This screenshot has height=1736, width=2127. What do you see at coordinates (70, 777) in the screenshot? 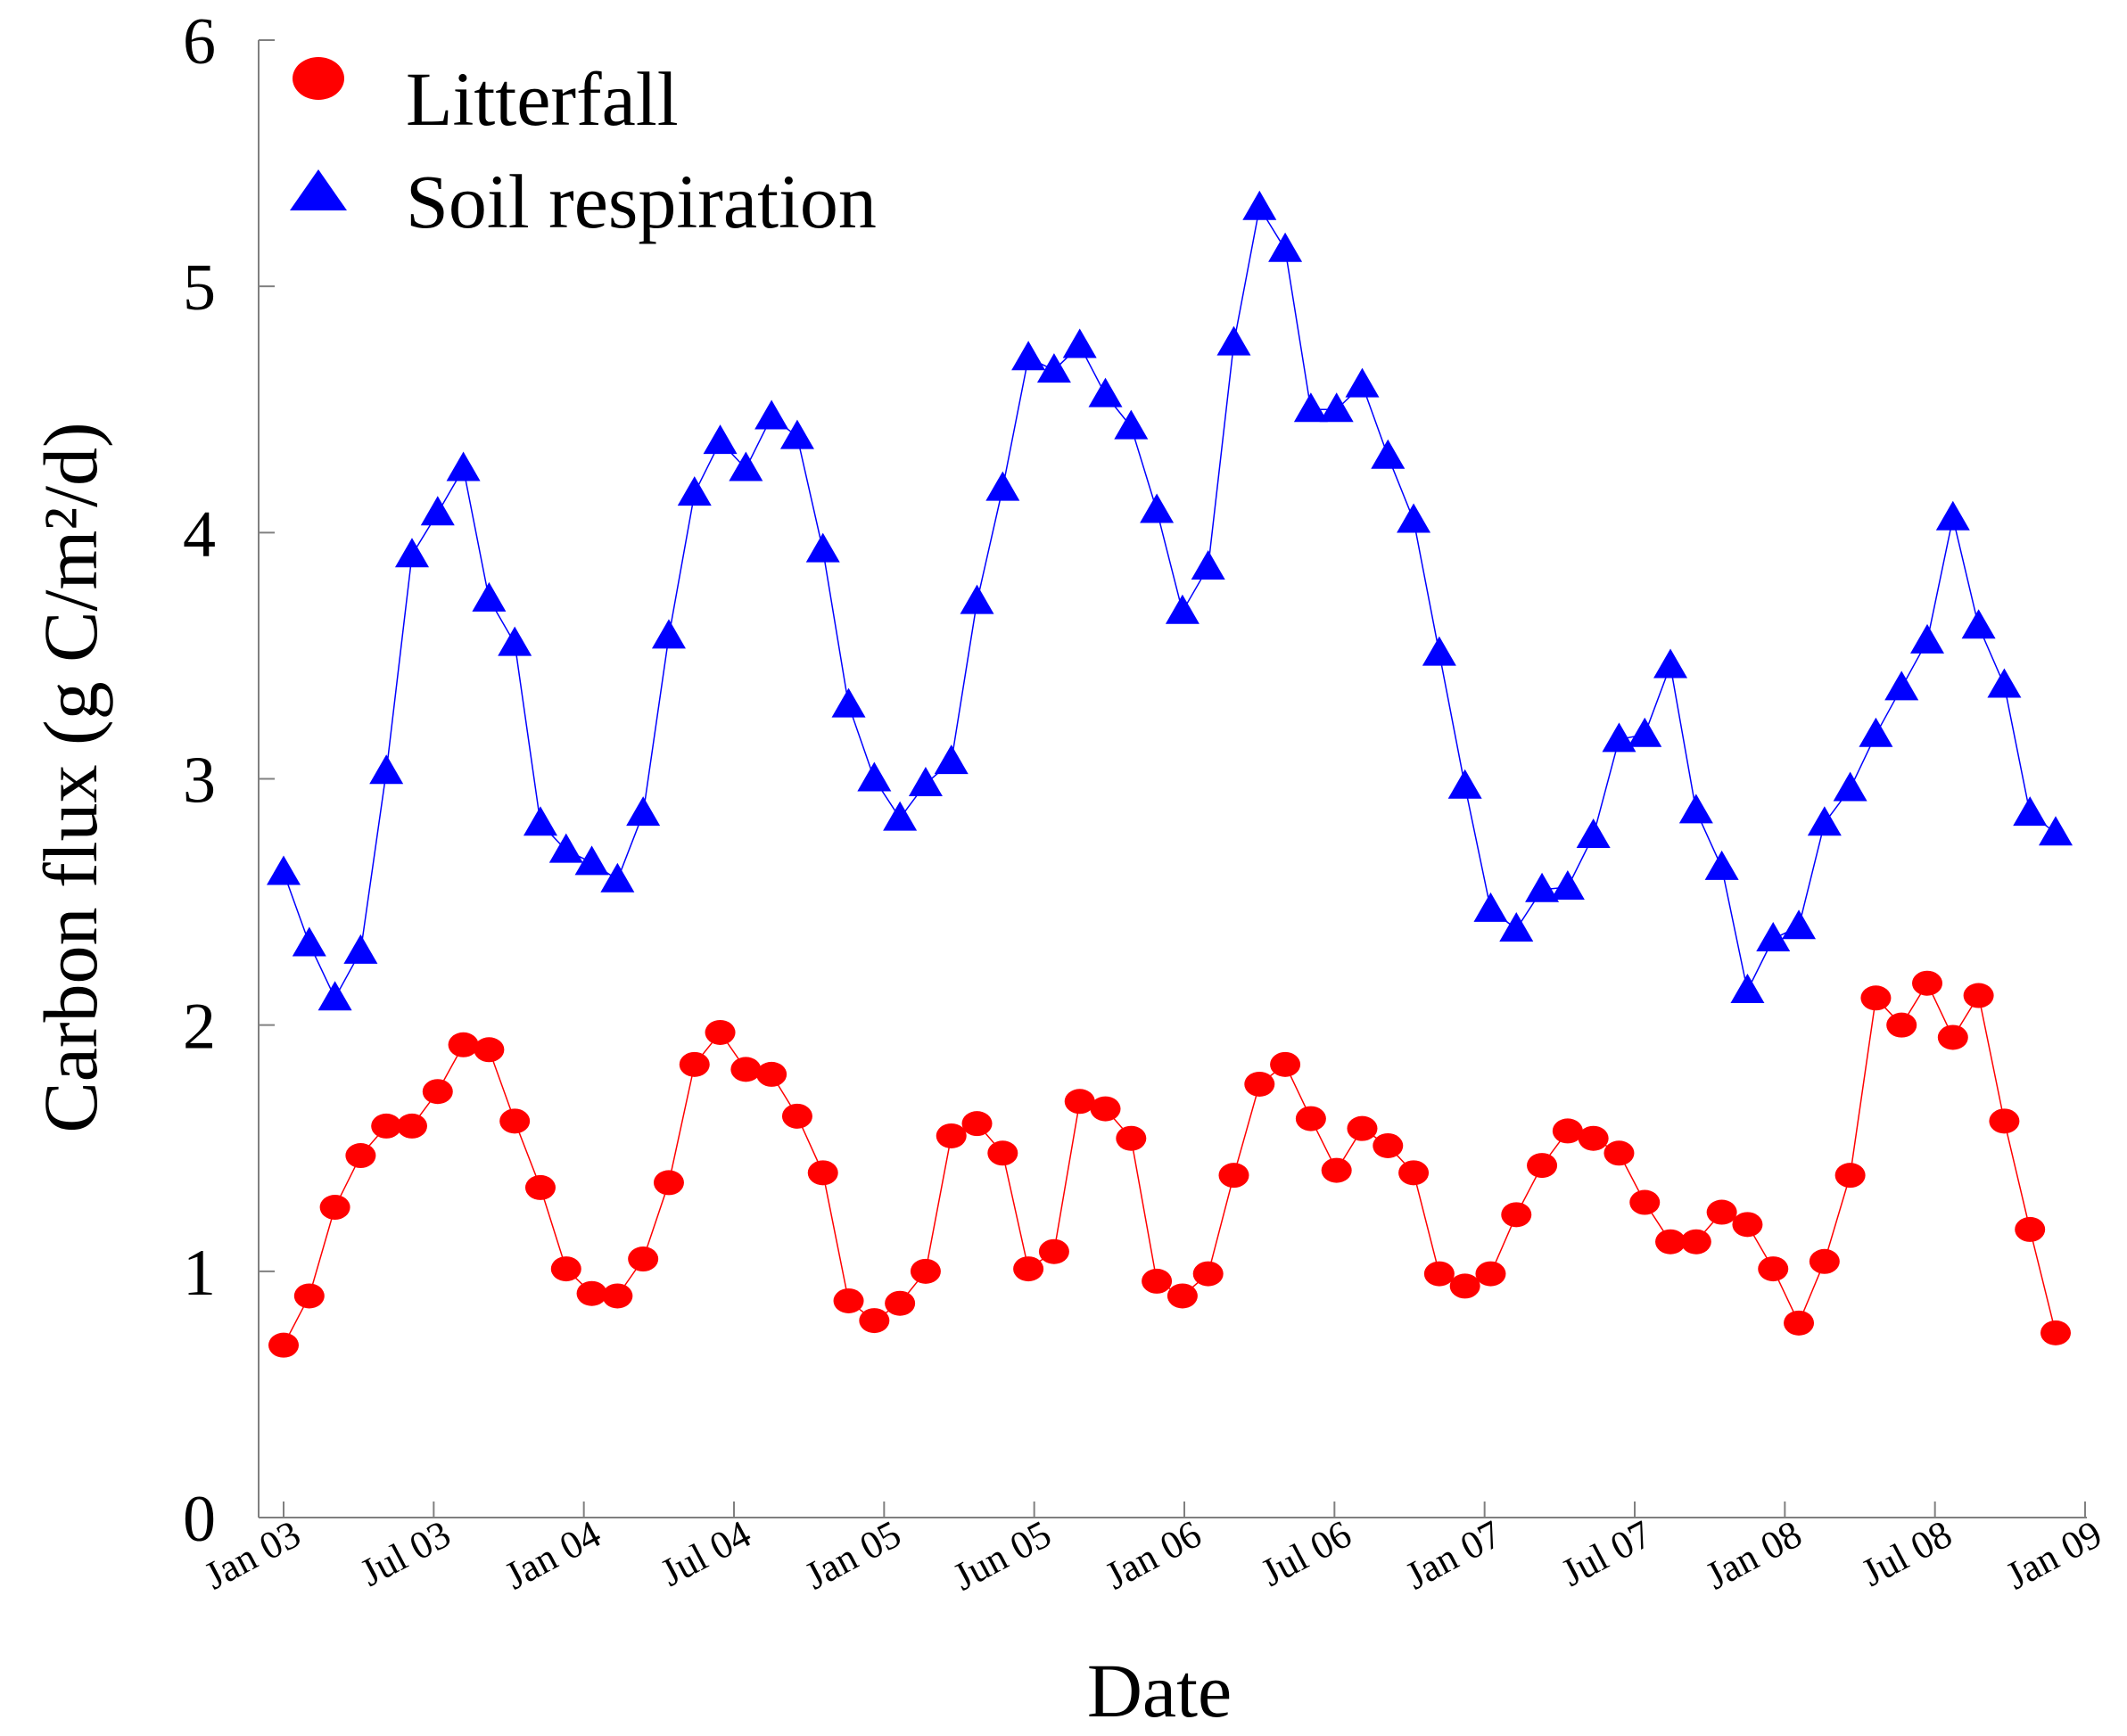
I see `y-axis-title: Carbon flux (g C/m²/d)` at bounding box center [70, 777].